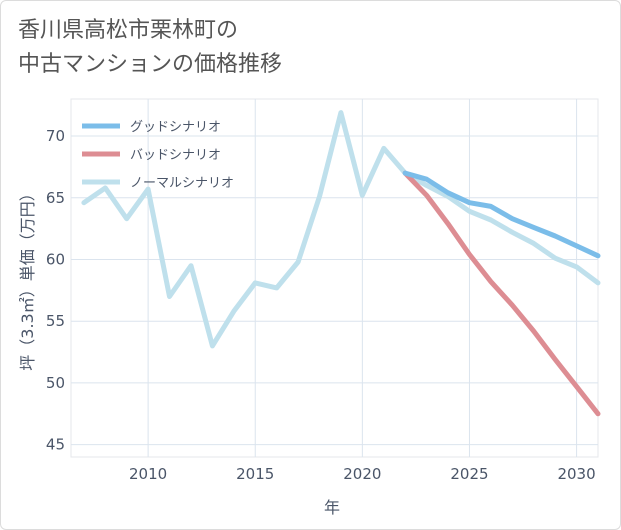  What do you see at coordinates (55, 259) in the screenshot?
I see `y-tick-60: 60` at bounding box center [55, 259].